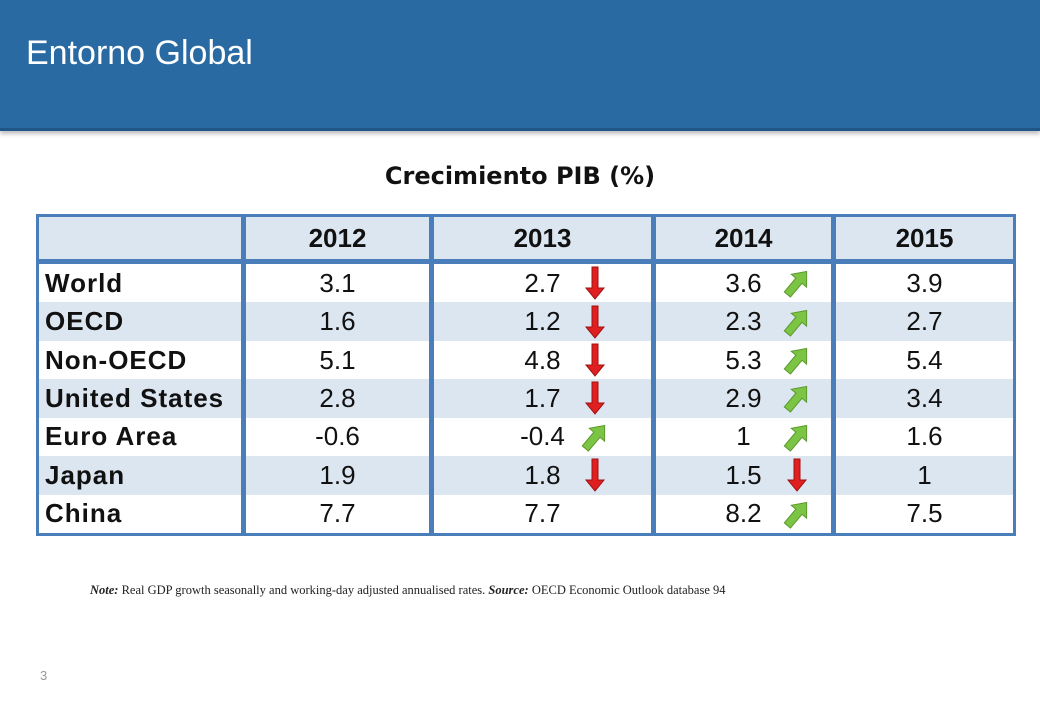 This screenshot has width=1040, height=720. I want to click on gdp-value: 1.9, so click(337, 474).